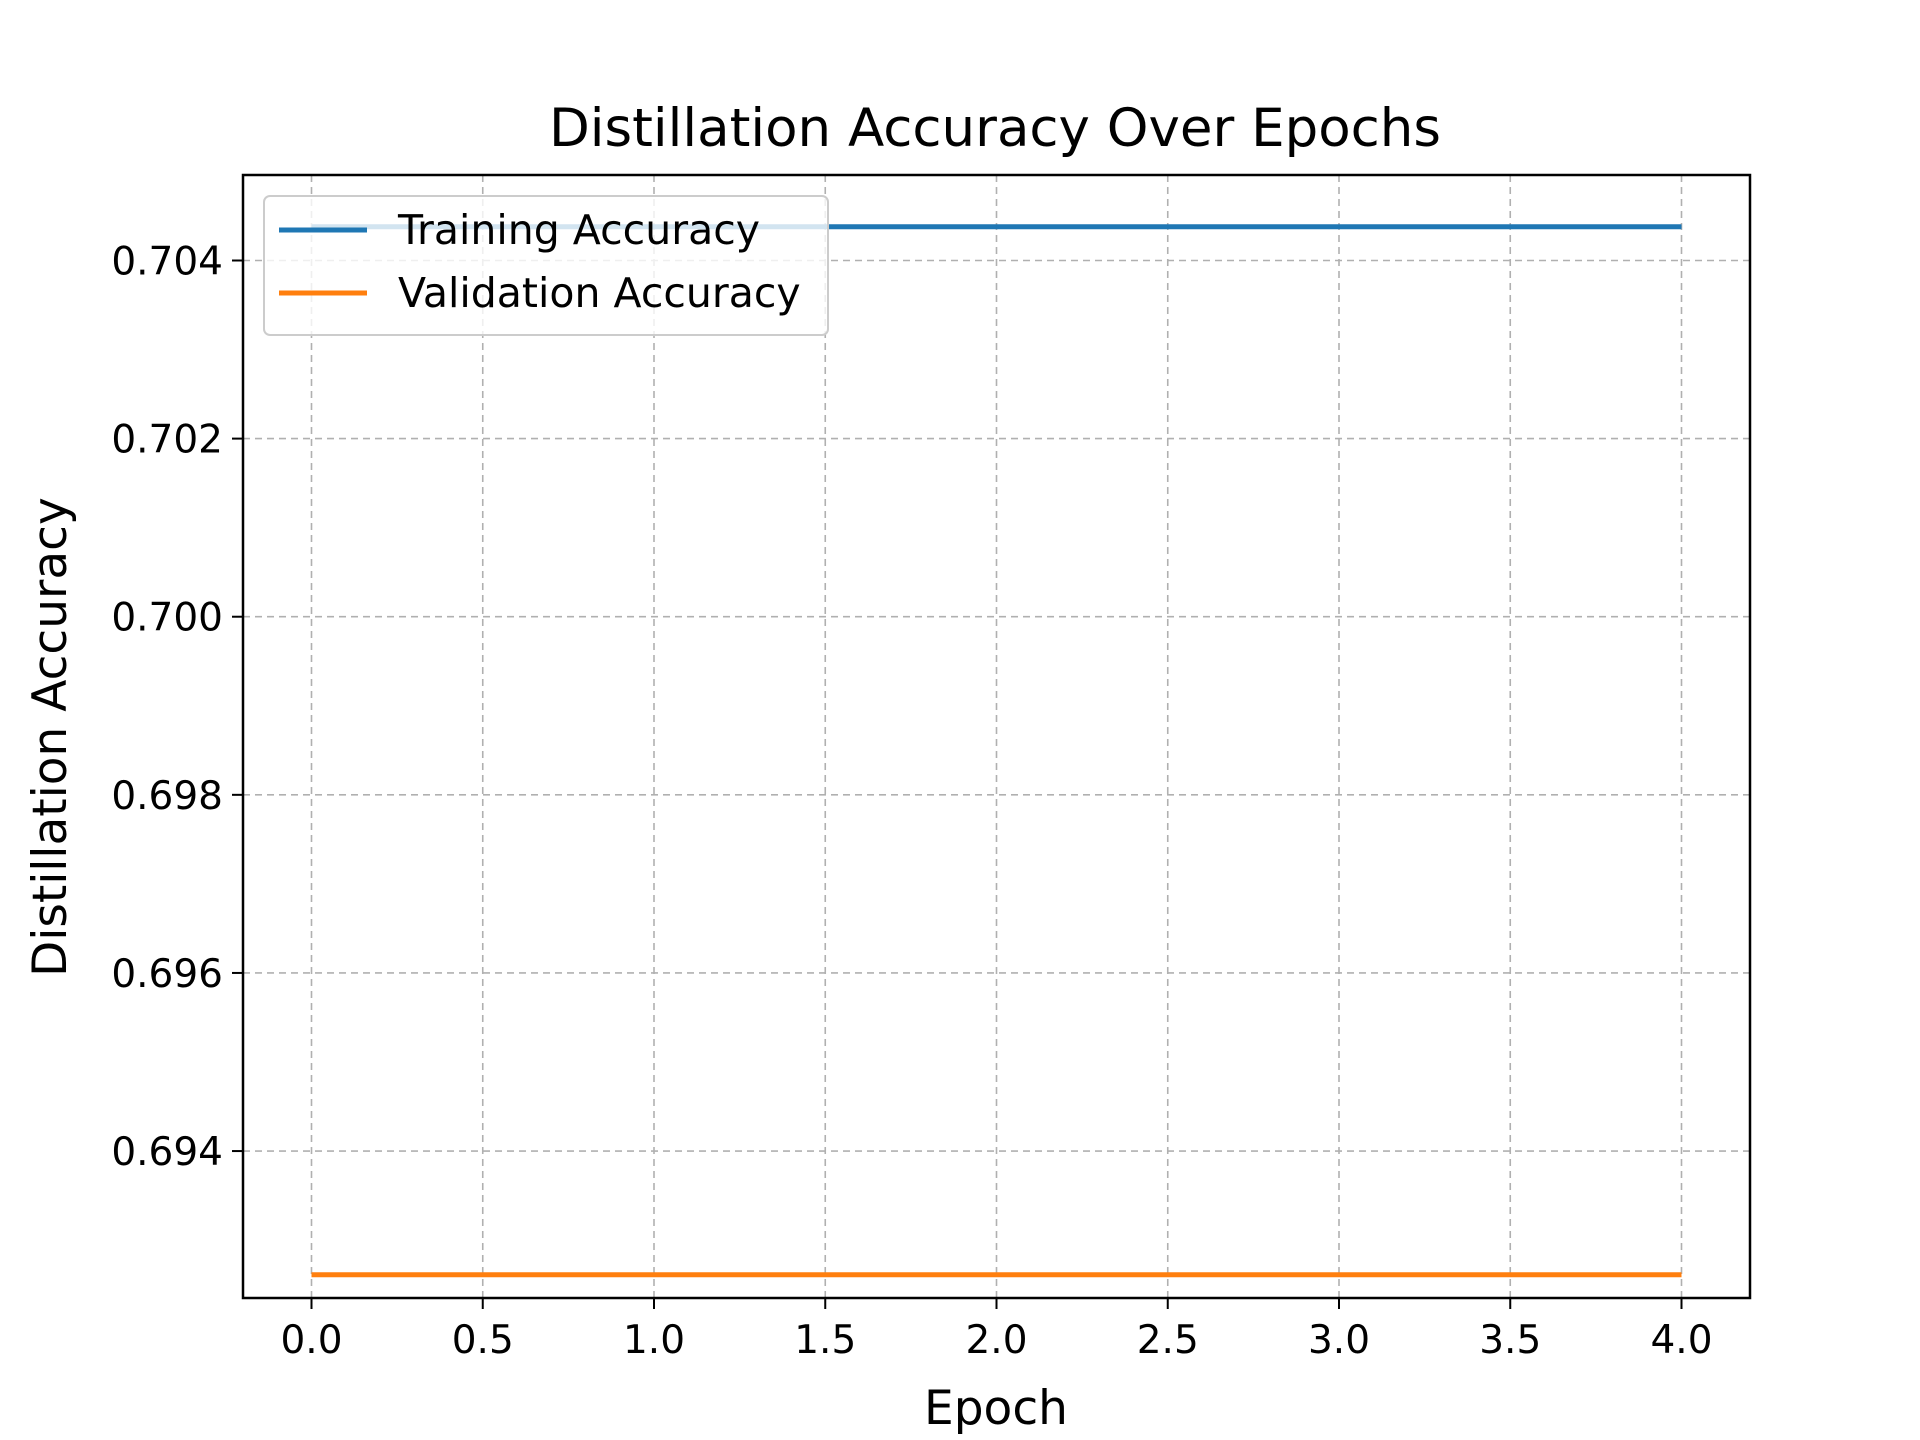  Describe the element at coordinates (167, 1152) in the screenshot. I see `y-tick-label: 0.694` at that location.